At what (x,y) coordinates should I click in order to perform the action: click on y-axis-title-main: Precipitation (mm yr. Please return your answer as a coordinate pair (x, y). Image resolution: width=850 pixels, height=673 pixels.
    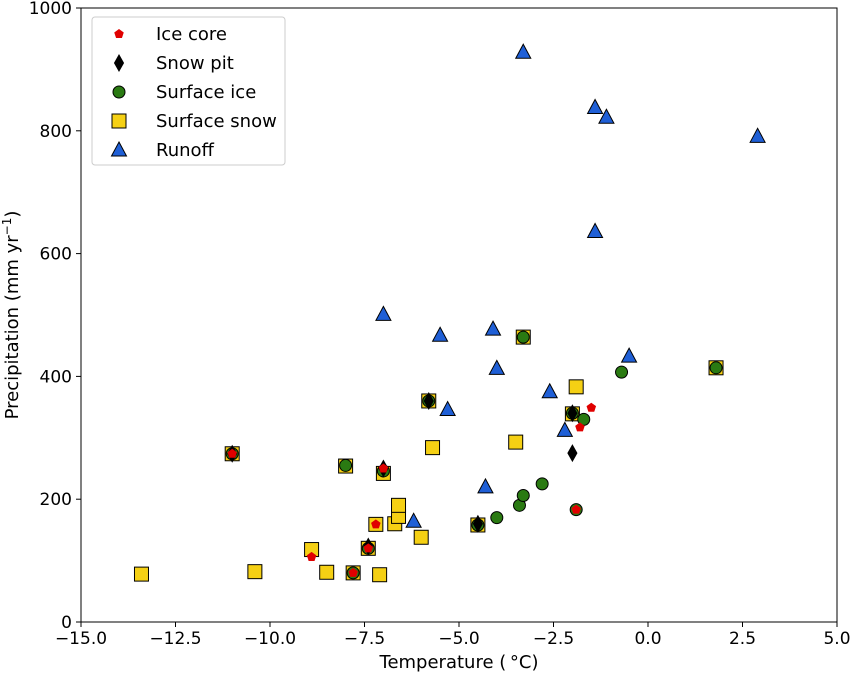
    Looking at the image, I should click on (12, 327).